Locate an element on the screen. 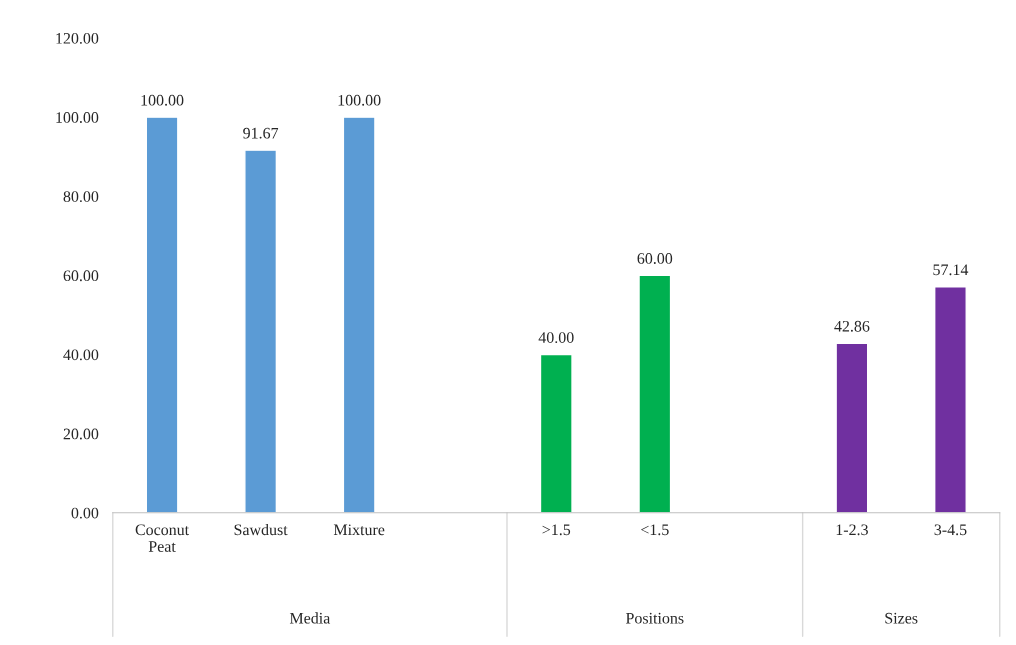 This screenshot has height=645, width=1016. y-tick-label: 100.00 is located at coordinates (77, 117).